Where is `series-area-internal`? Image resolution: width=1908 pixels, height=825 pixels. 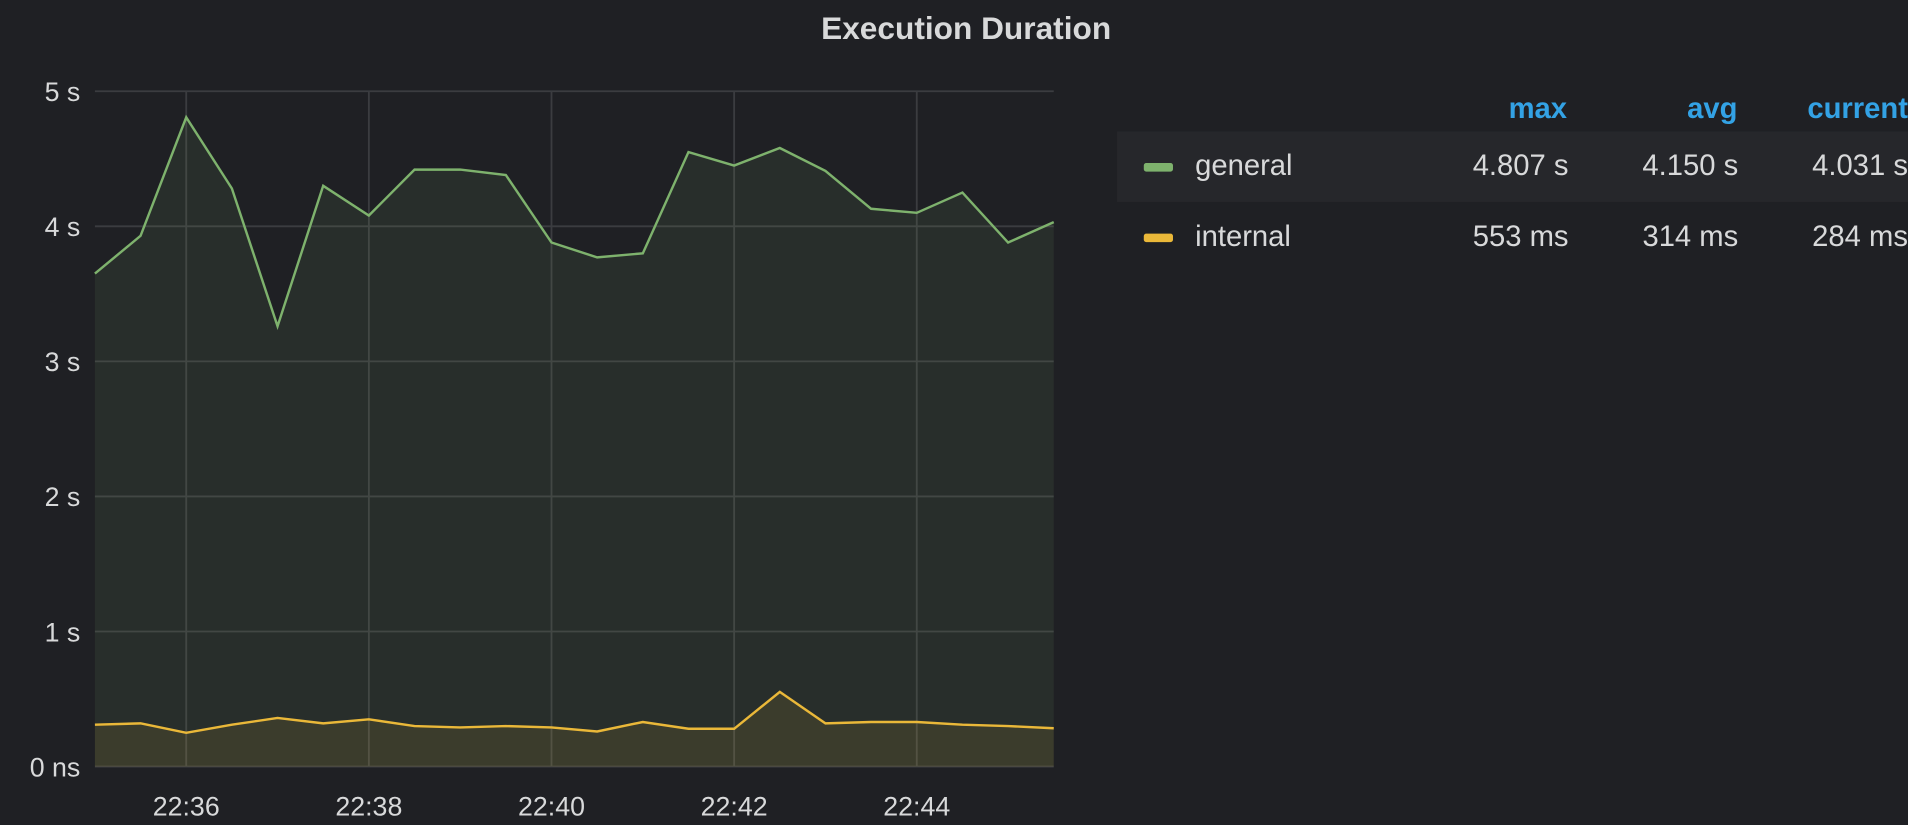
series-area-internal is located at coordinates (574, 729).